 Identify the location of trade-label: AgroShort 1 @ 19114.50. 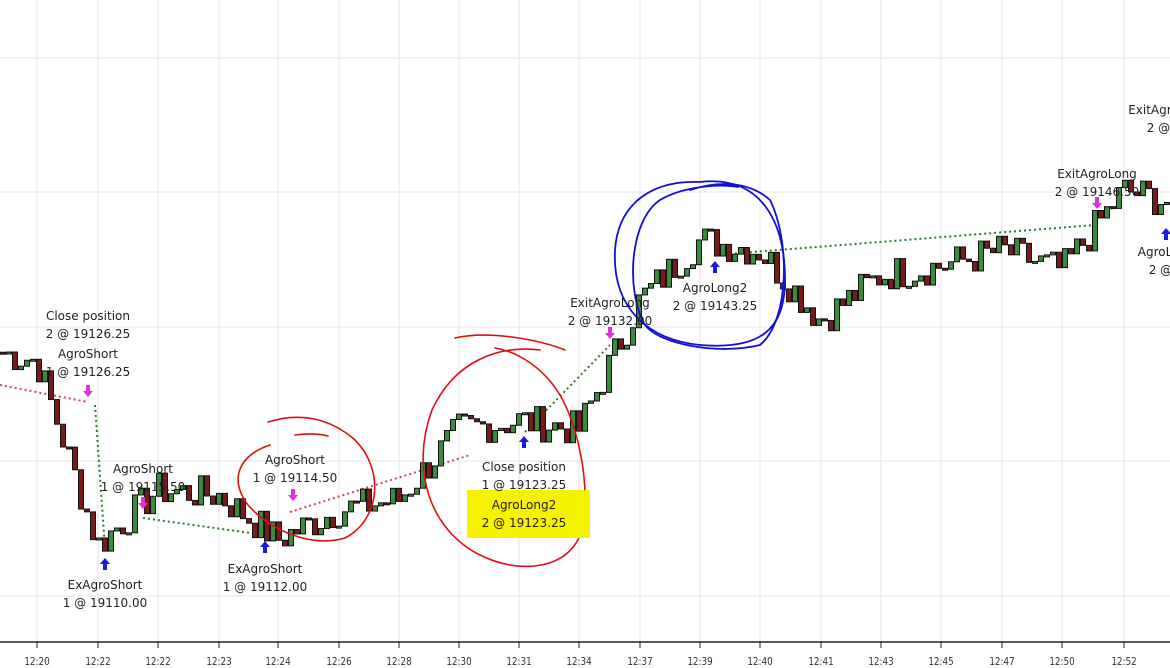
(295, 469).